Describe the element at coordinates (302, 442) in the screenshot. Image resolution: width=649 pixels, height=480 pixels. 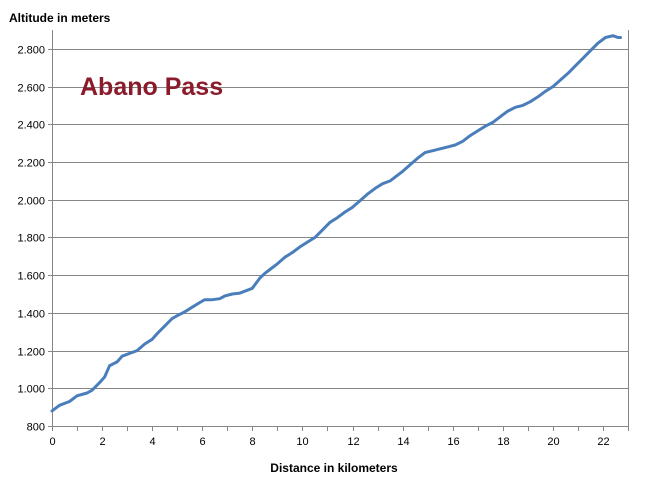
I see `x-tick-label: 10` at that location.